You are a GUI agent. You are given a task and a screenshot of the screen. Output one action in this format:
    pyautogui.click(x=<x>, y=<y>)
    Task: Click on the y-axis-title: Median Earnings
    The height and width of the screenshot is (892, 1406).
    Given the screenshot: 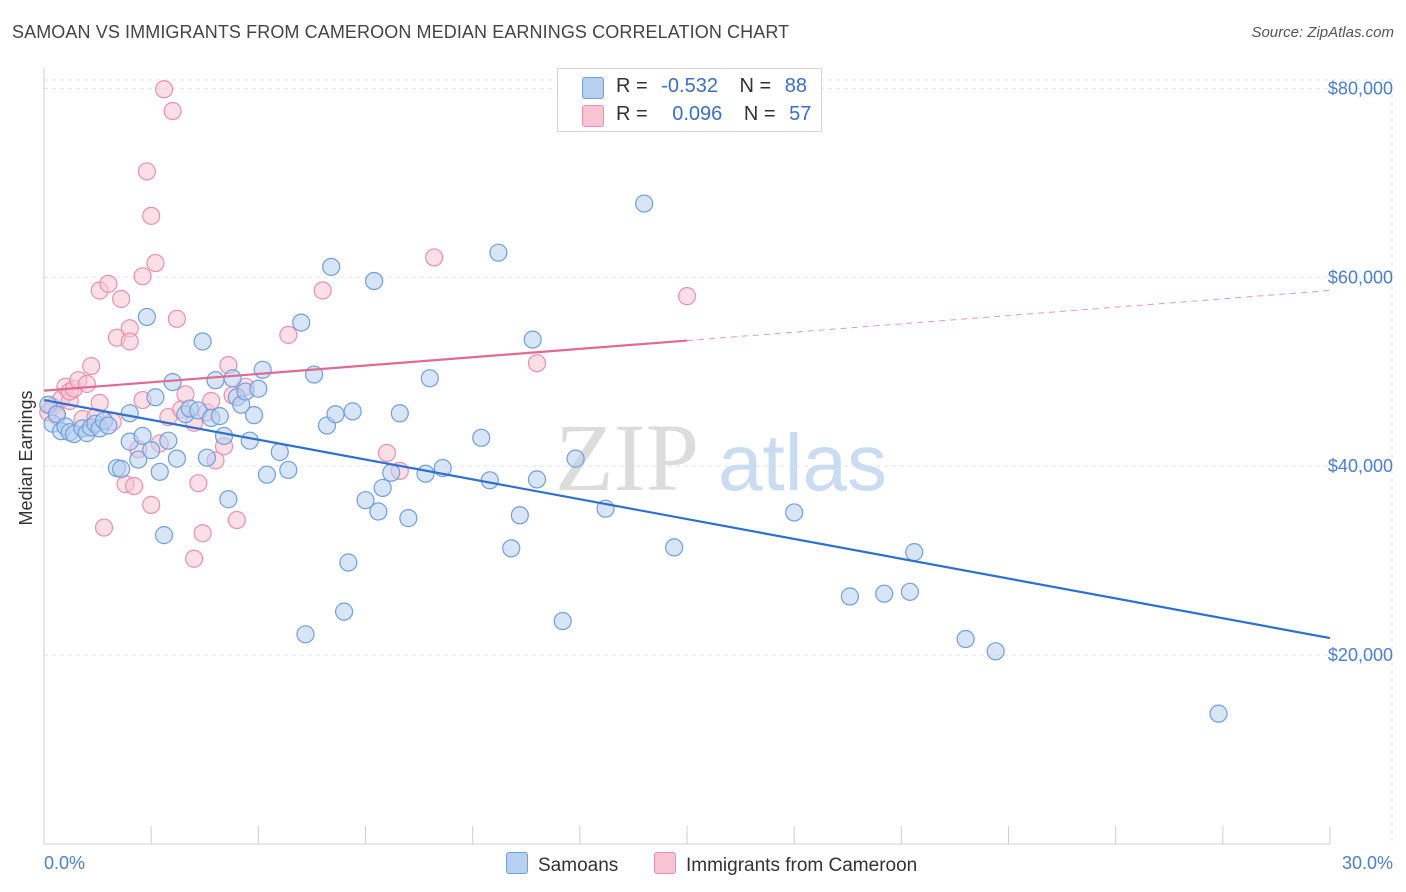 What is the action you would take?
    pyautogui.click(x=26, y=457)
    